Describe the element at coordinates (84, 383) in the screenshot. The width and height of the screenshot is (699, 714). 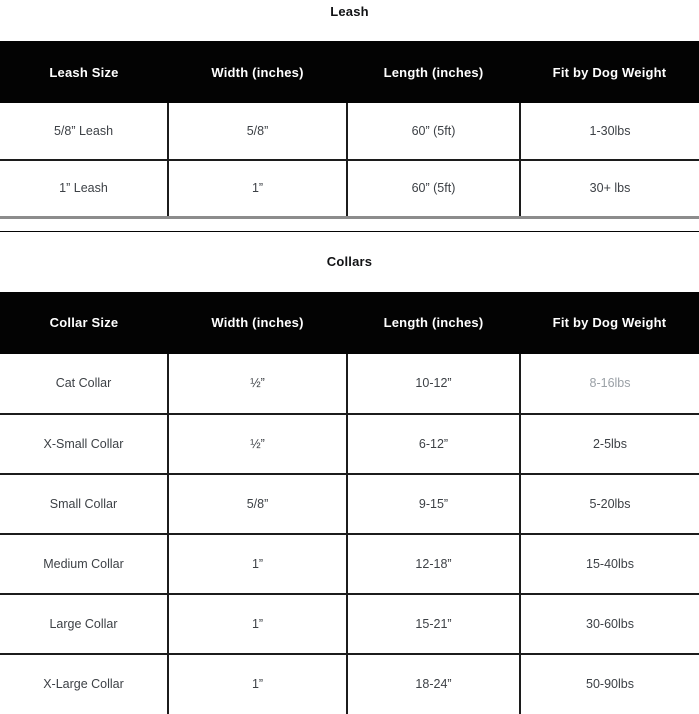
I see `table-cell: Cat Collar` at that location.